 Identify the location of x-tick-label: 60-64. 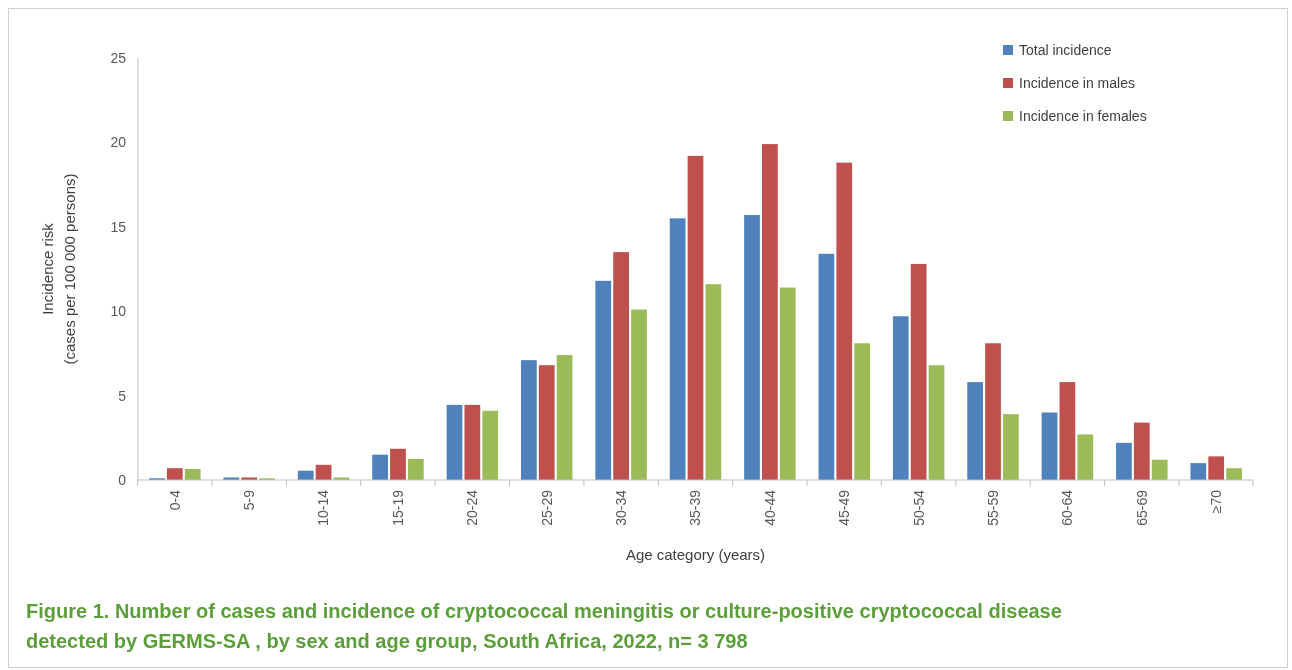
(1067, 507).